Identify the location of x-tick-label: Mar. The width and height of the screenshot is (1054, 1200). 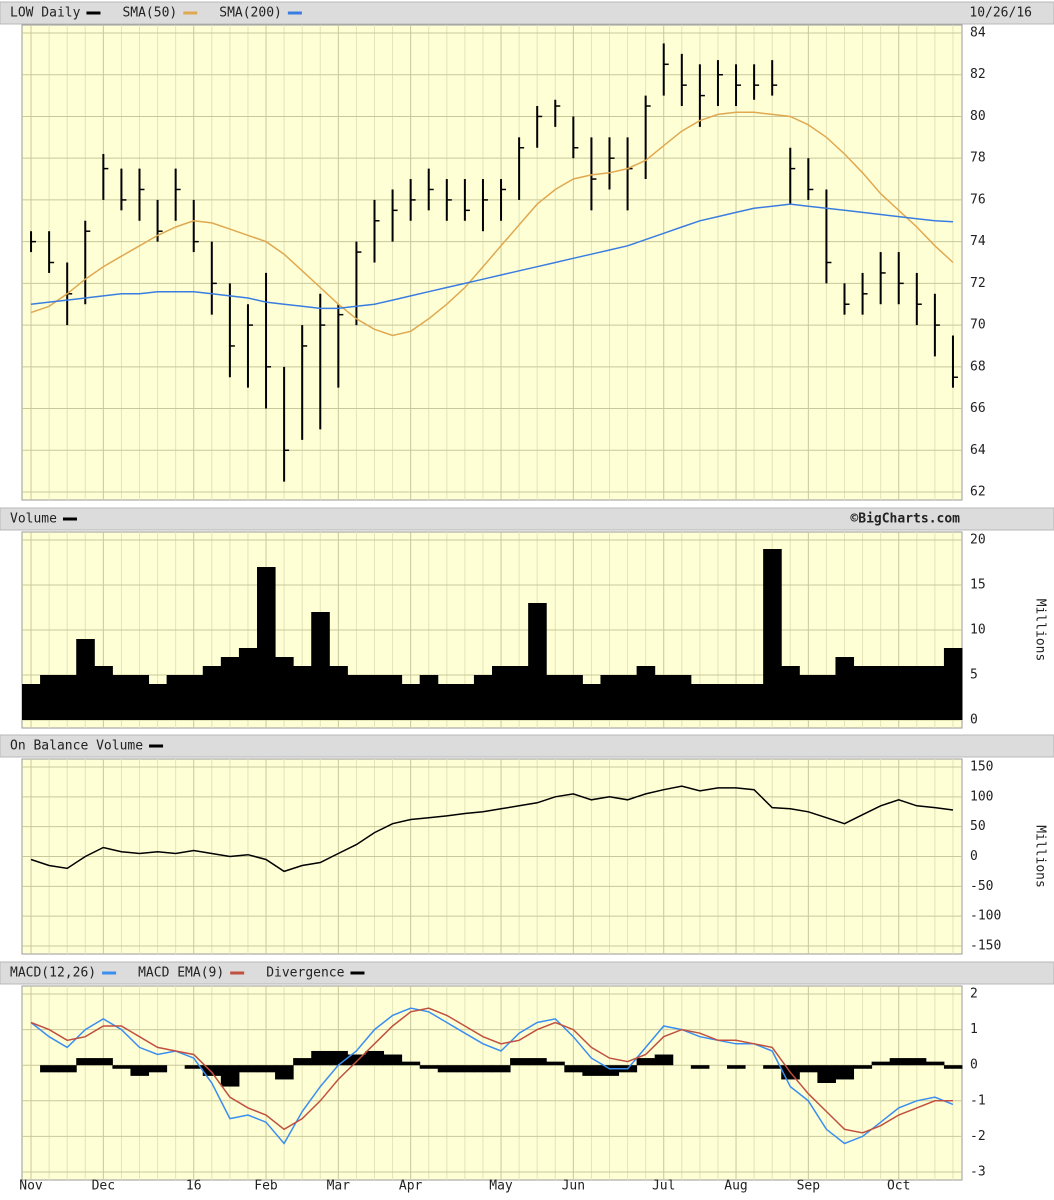
(339, 1186).